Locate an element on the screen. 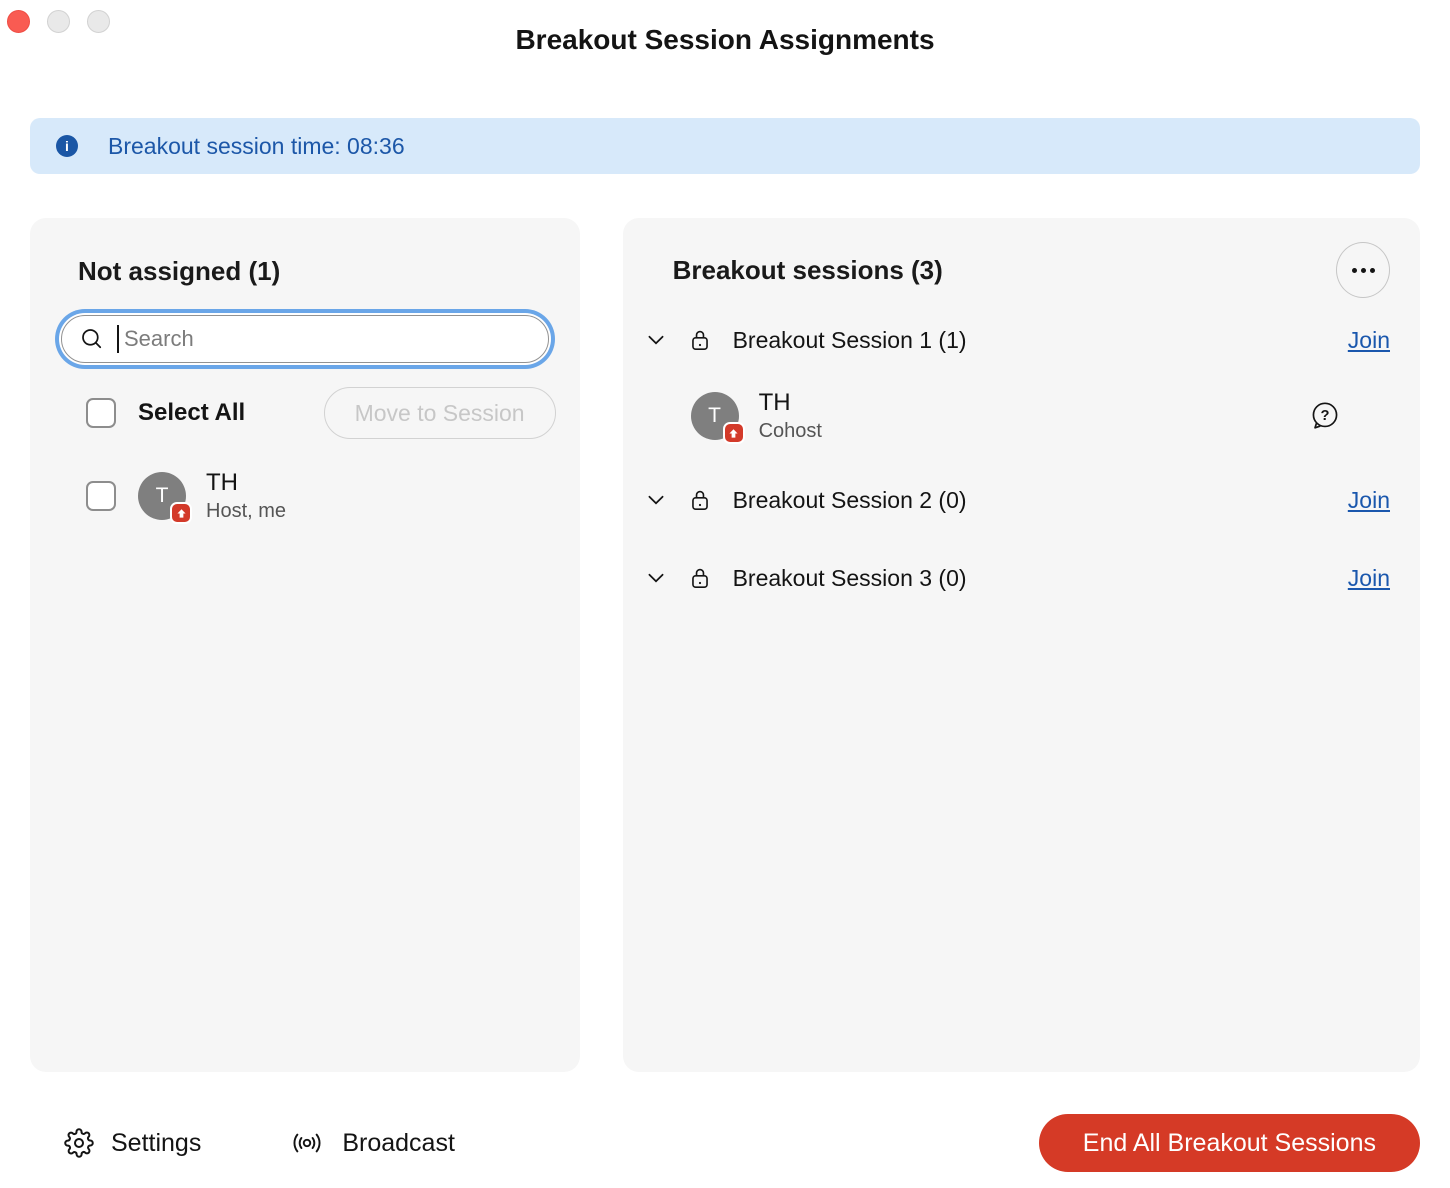  participant-role: Cohost is located at coordinates (790, 431).